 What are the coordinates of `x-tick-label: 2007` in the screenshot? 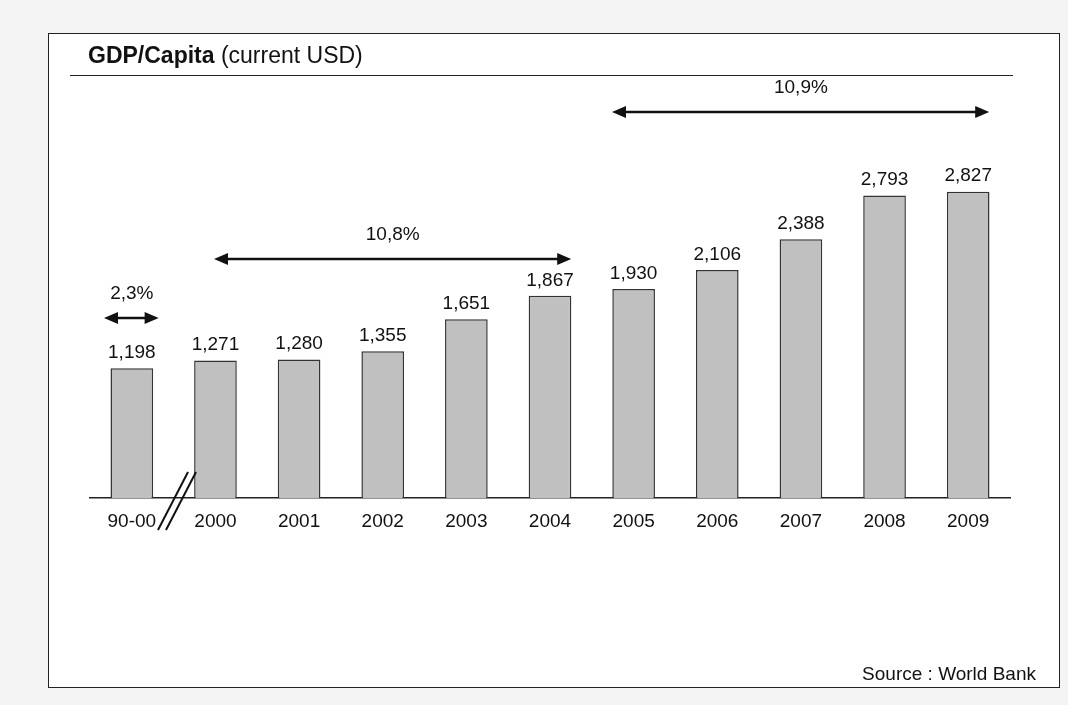 It's located at (801, 520).